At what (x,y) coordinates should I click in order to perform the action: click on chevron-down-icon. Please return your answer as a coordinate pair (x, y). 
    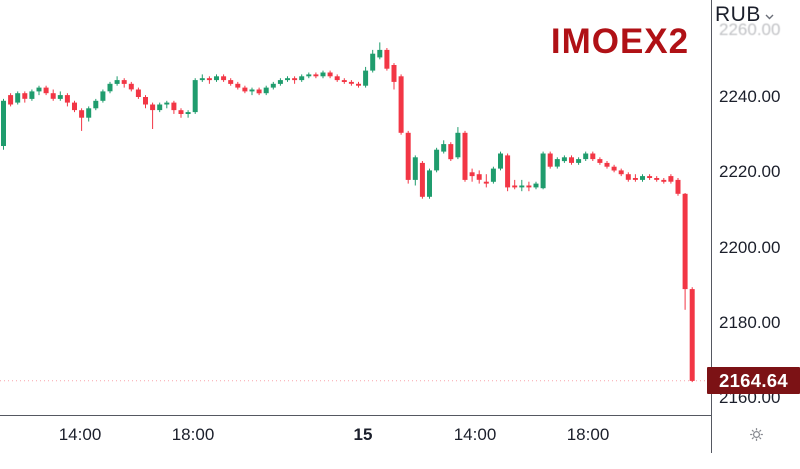
    Looking at the image, I should click on (769, 16).